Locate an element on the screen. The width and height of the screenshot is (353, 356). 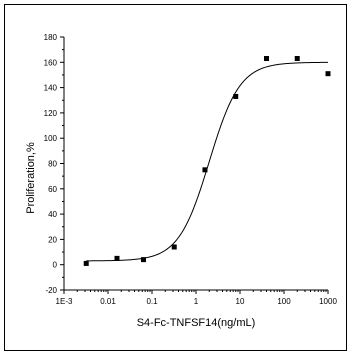
y-tick-label: 20 is located at coordinates (52, 239).